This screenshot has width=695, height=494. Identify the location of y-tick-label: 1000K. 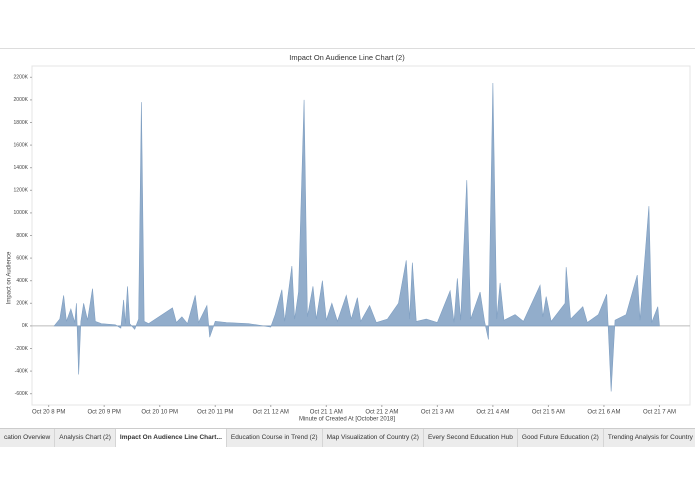
(21, 213).